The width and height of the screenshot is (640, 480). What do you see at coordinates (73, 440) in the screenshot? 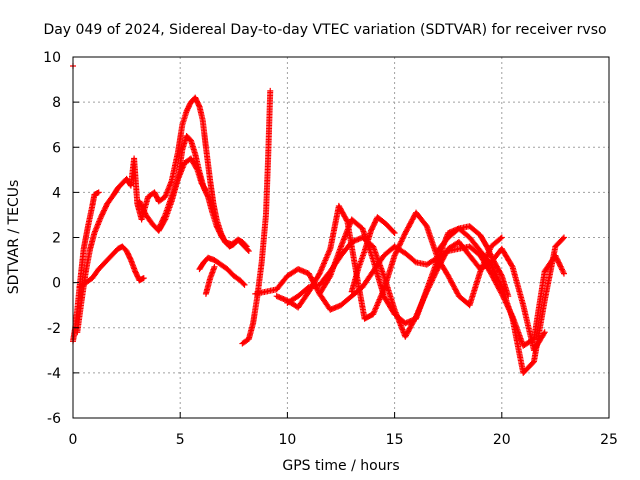
I see `x-tick-label: 0` at bounding box center [73, 440].